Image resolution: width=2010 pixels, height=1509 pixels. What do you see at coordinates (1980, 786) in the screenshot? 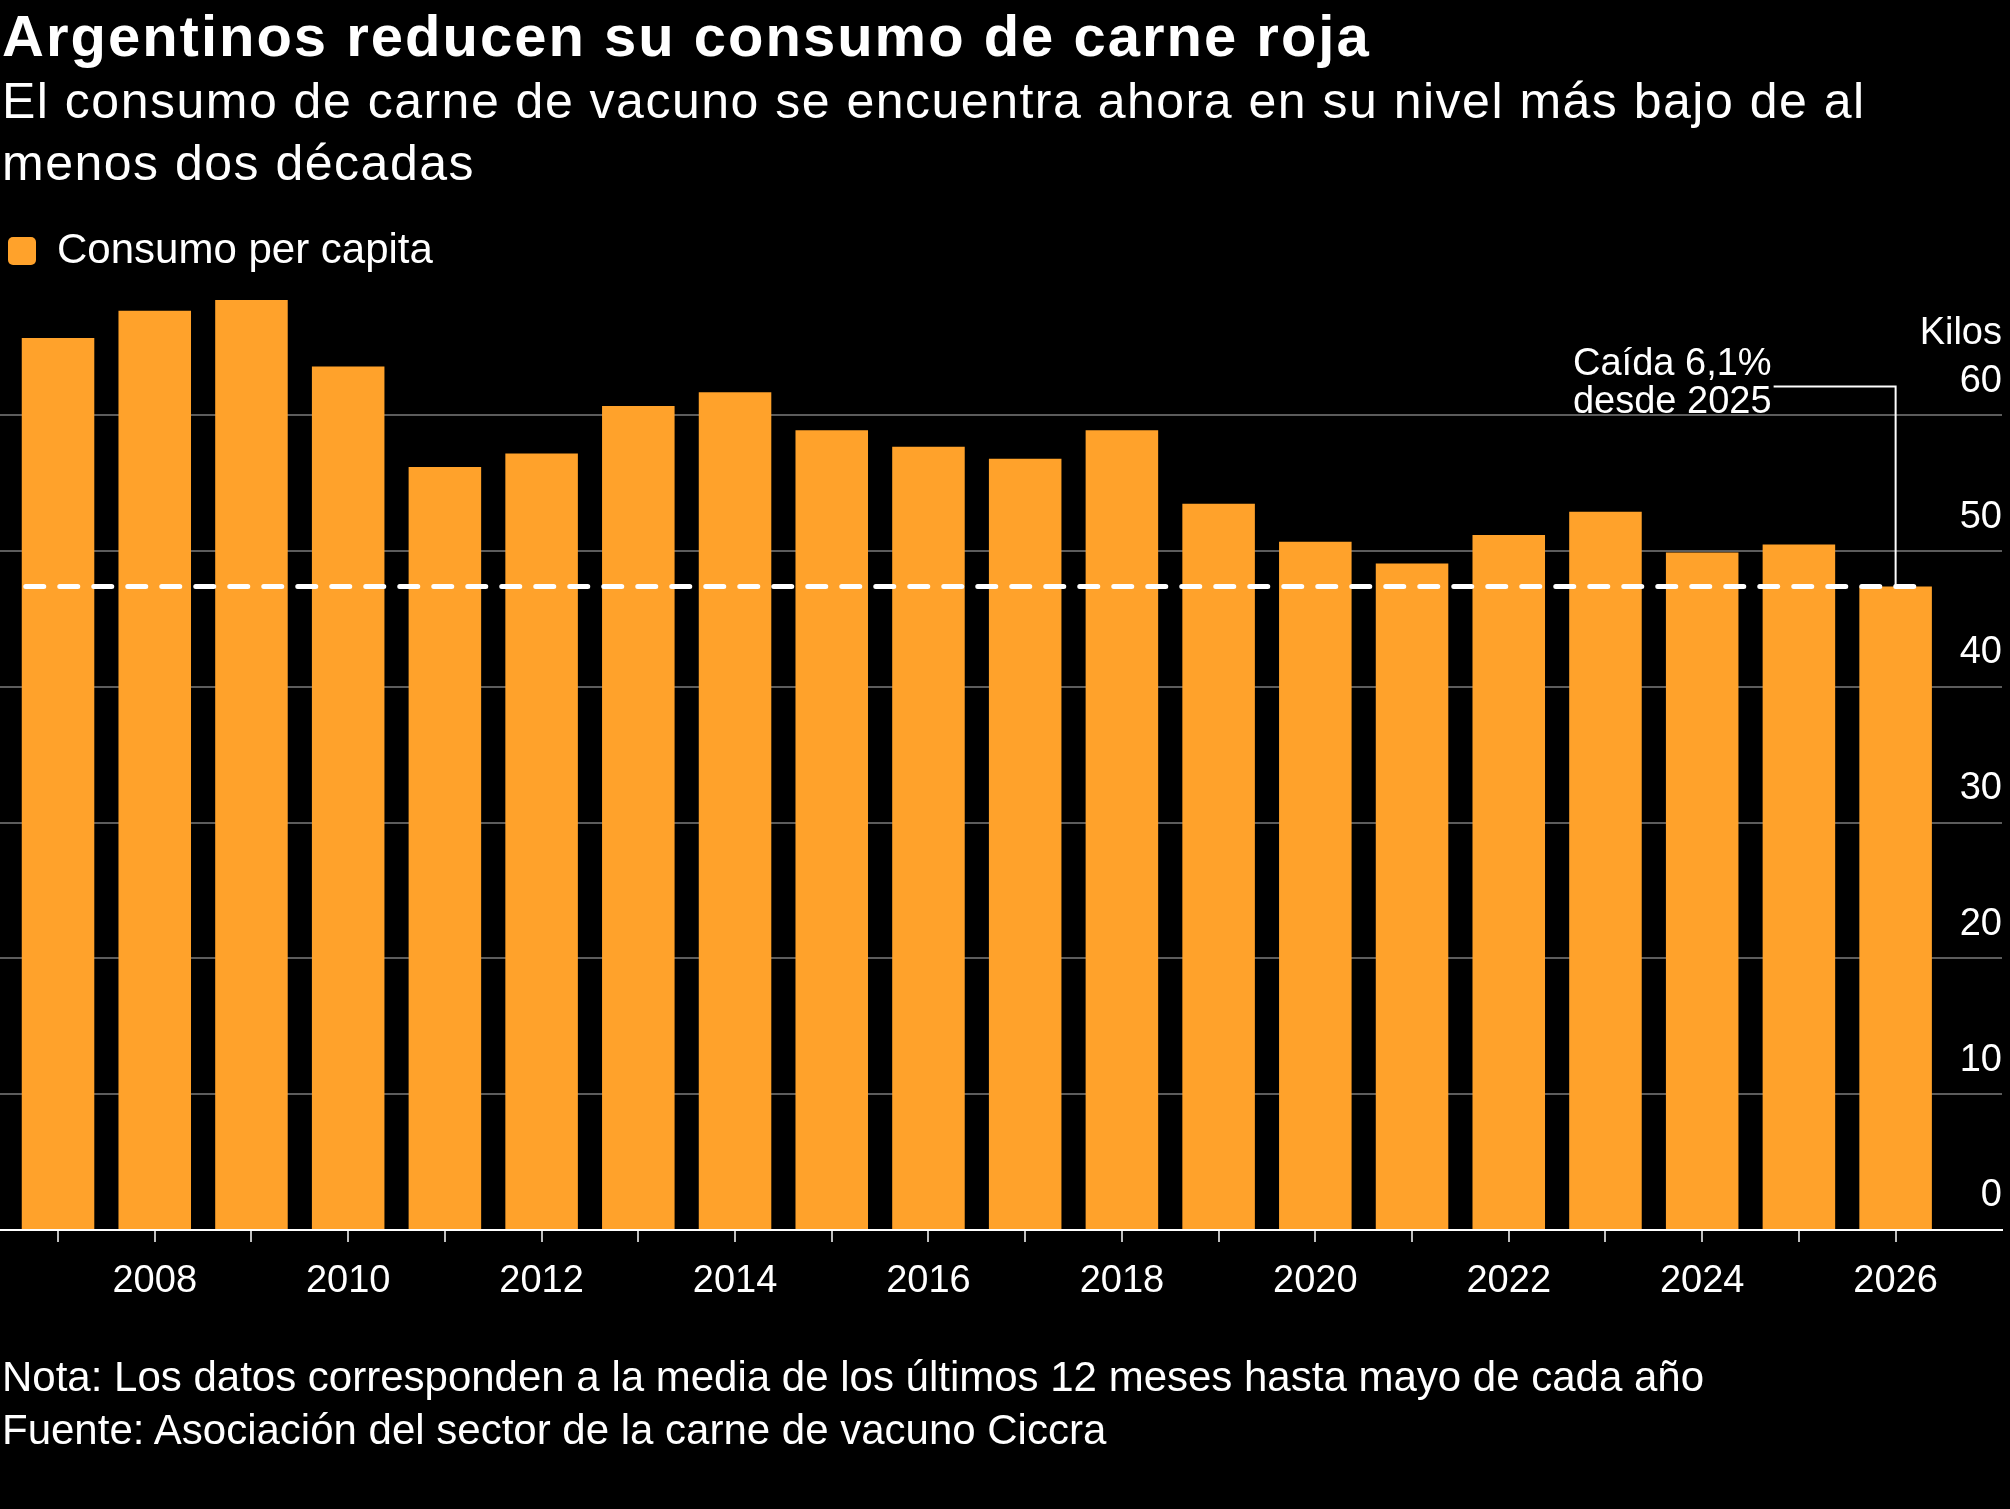
I see `y-tick-label: 30` at bounding box center [1980, 786].